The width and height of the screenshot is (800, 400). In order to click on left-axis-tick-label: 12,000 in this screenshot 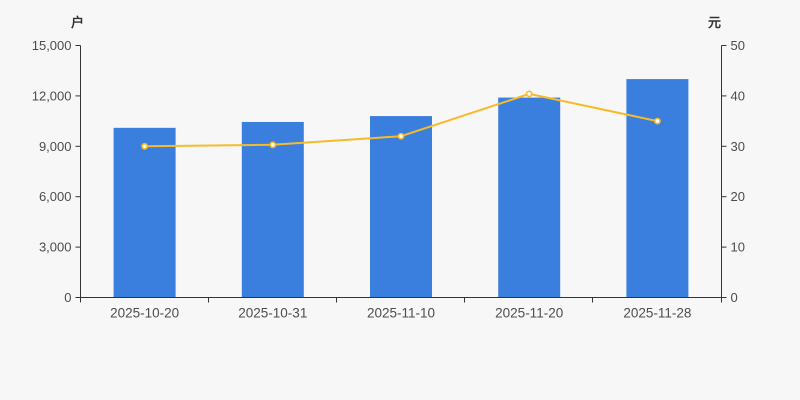, I will do `click(52, 95)`.